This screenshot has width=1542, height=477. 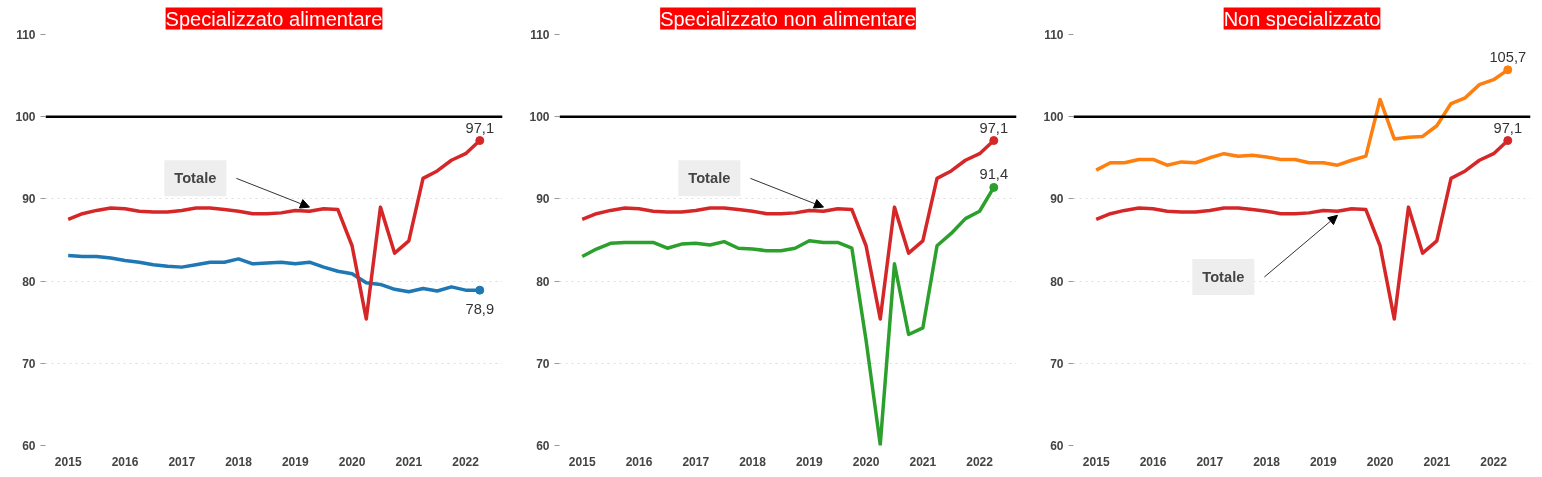 What do you see at coordinates (480, 309) in the screenshot?
I see `data-label: 78,9` at bounding box center [480, 309].